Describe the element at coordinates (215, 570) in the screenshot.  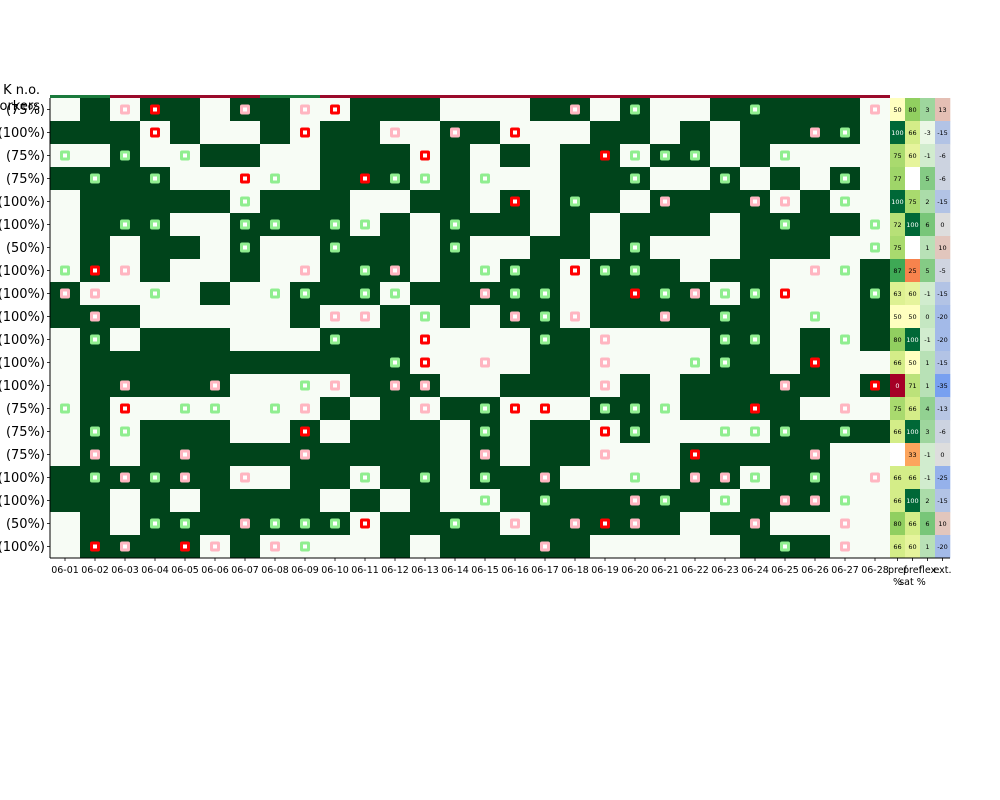
I see `x-label: 06-06` at that location.